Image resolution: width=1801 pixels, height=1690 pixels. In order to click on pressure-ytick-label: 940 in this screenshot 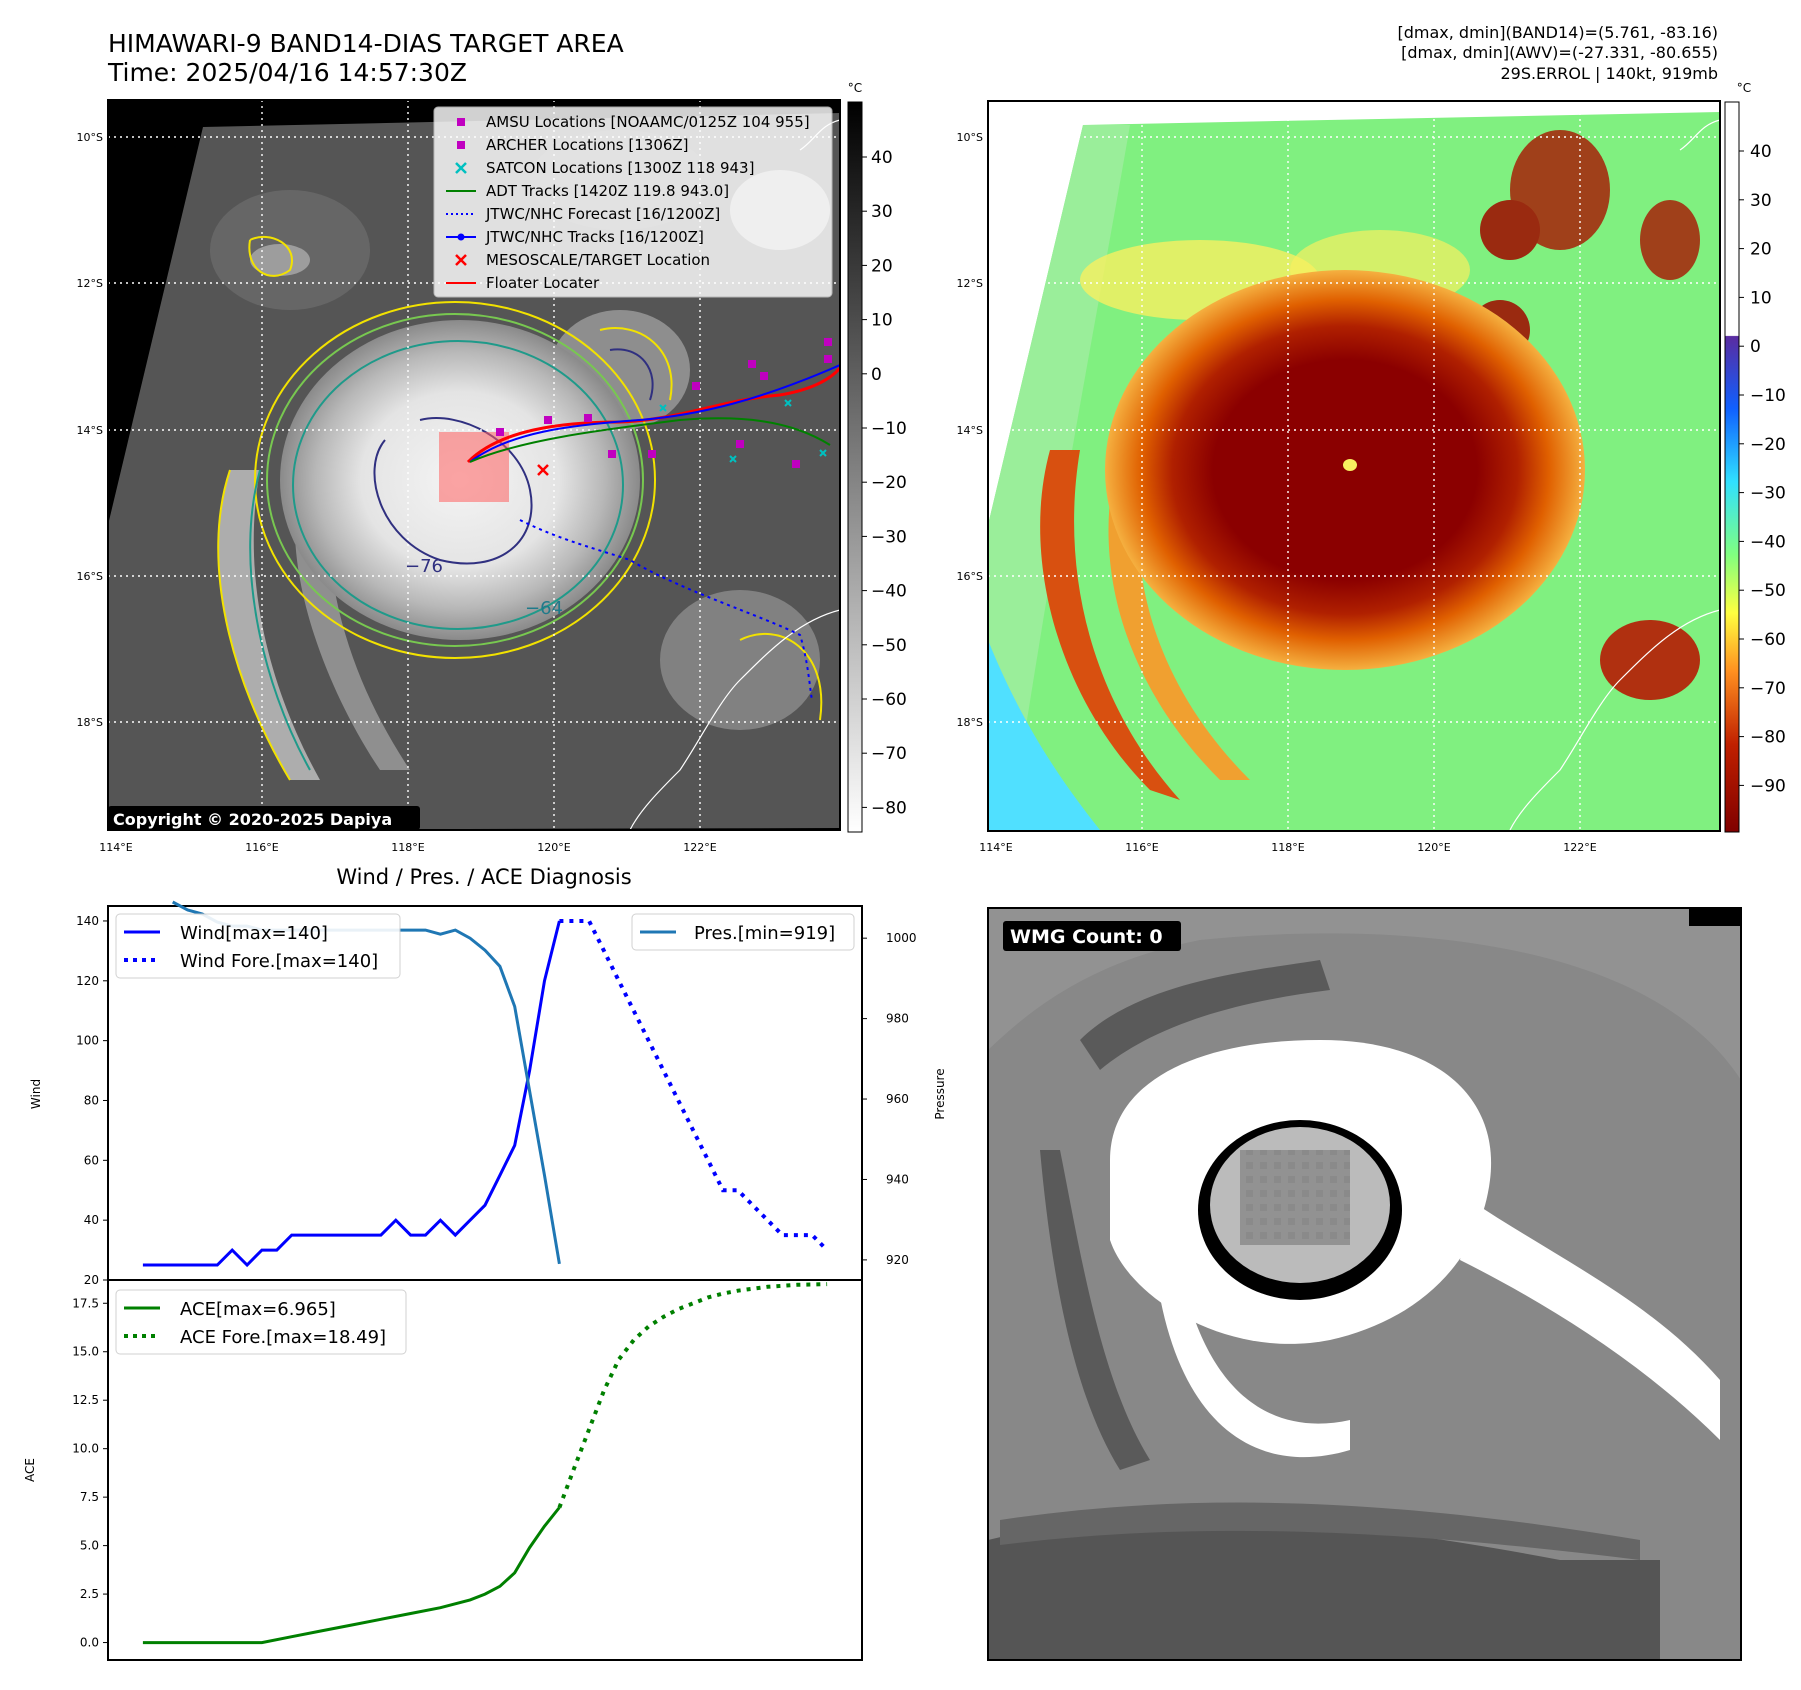, I will do `click(897, 1179)`.